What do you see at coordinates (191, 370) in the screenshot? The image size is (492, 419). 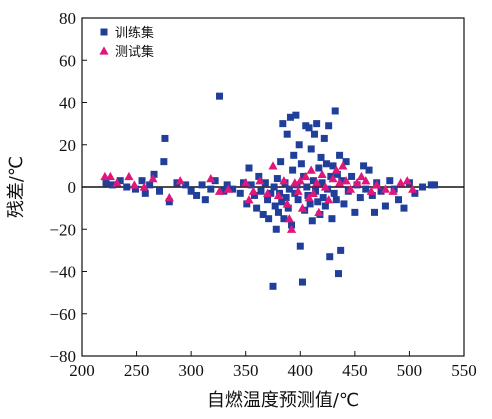 I see `x-tick-label: 300` at bounding box center [191, 370].